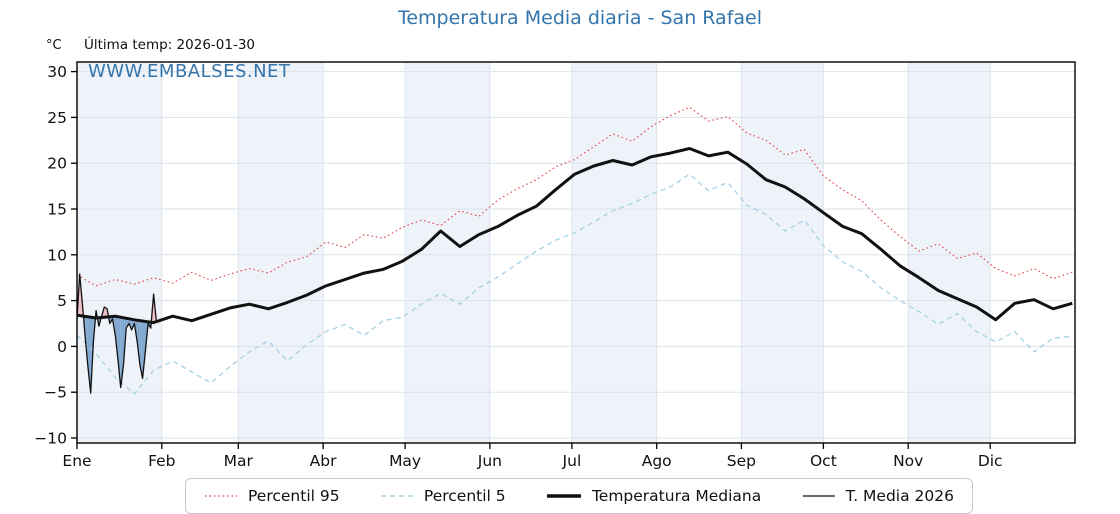 The height and width of the screenshot is (514, 1120). I want to click on y-tick-label: 15, so click(57, 210).